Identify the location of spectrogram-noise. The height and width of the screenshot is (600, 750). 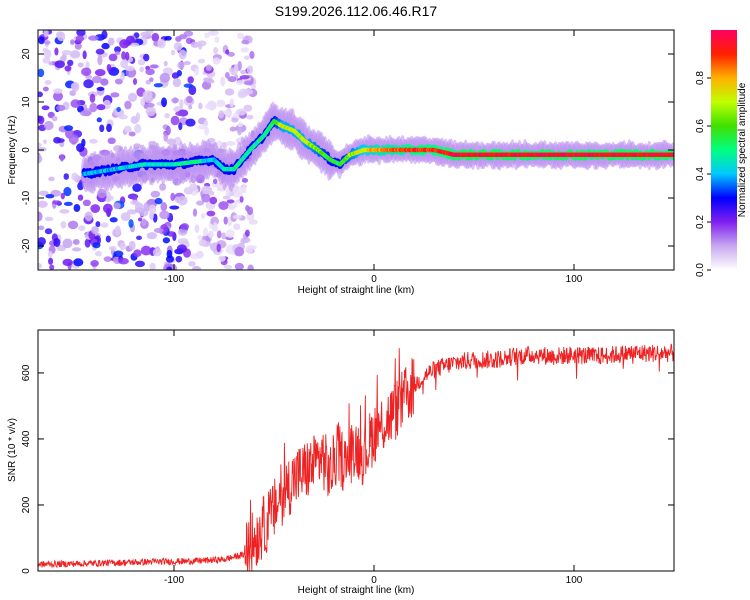
(148, 150).